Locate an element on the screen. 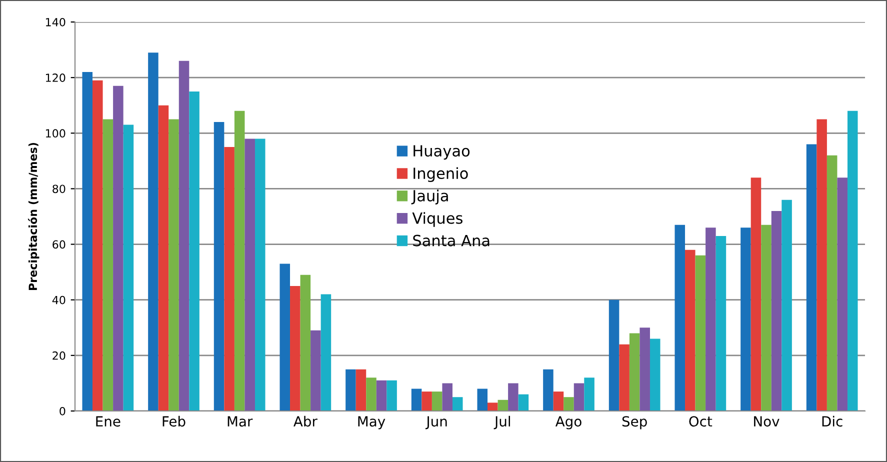 Image resolution: width=887 pixels, height=462 pixels. x-tick-label: May is located at coordinates (372, 423).